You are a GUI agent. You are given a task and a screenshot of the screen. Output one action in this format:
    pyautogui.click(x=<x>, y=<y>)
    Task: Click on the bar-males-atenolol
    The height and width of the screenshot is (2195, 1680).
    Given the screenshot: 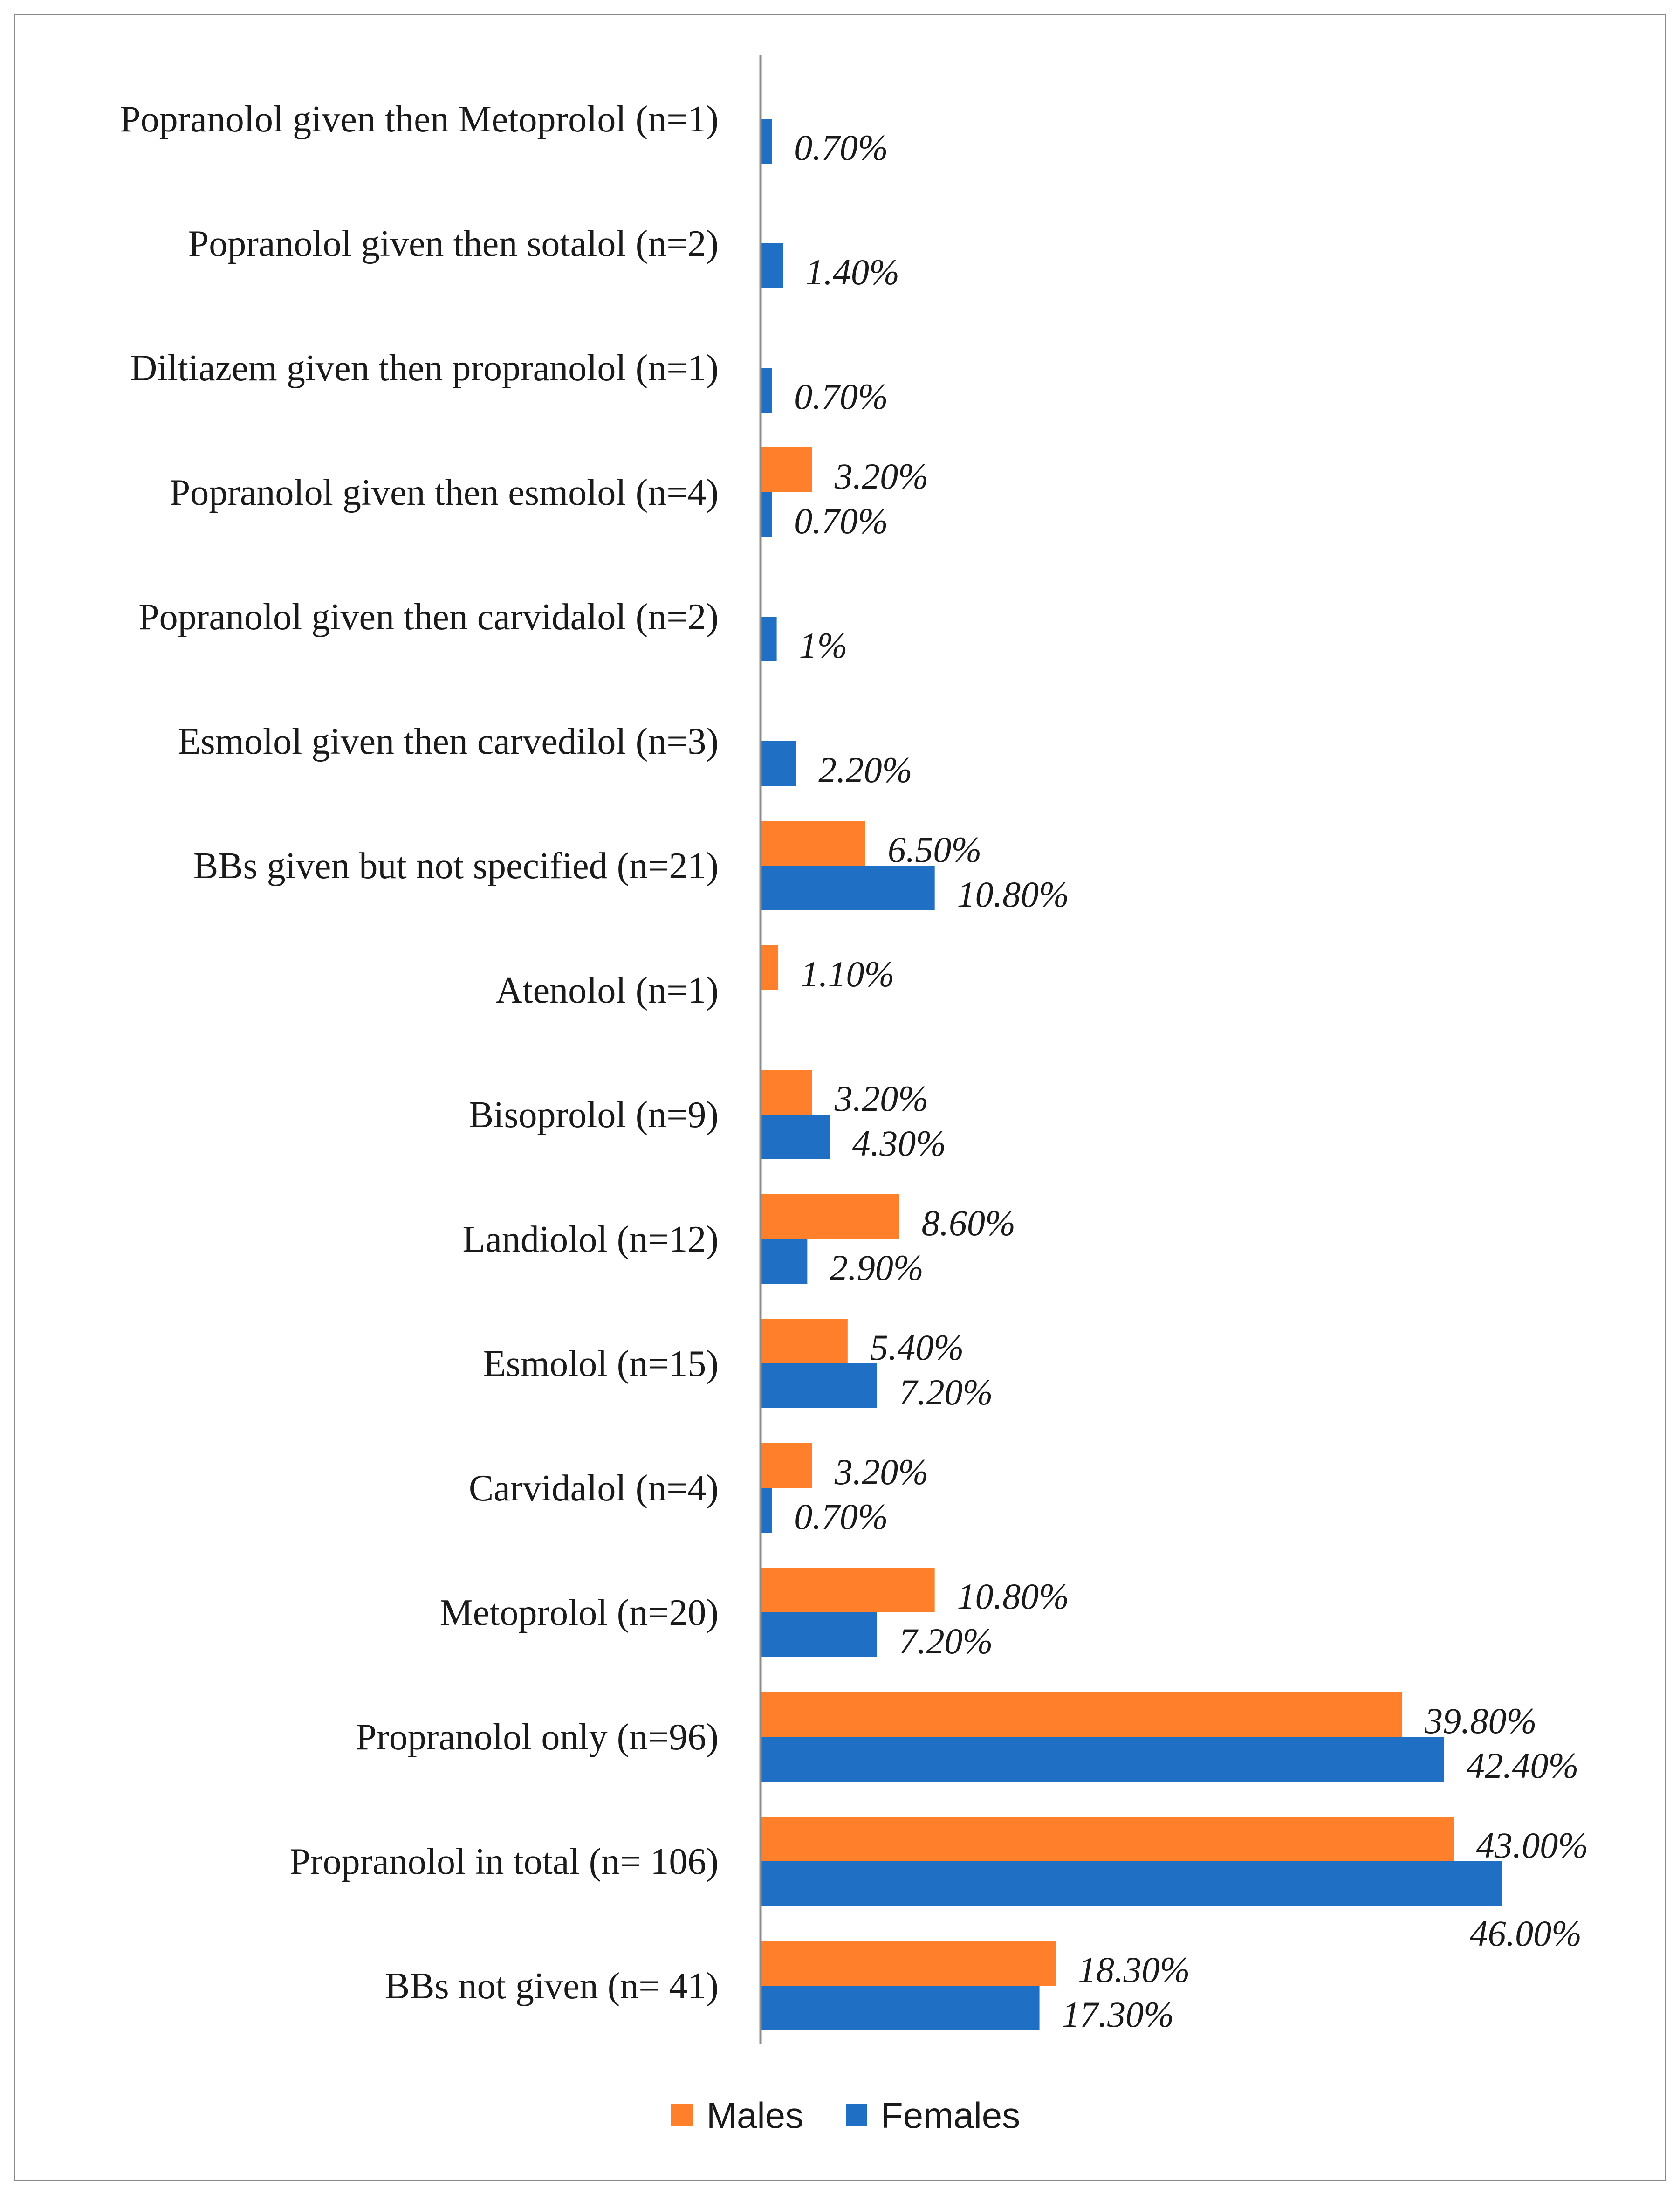 What is the action you would take?
    pyautogui.click(x=770, y=967)
    